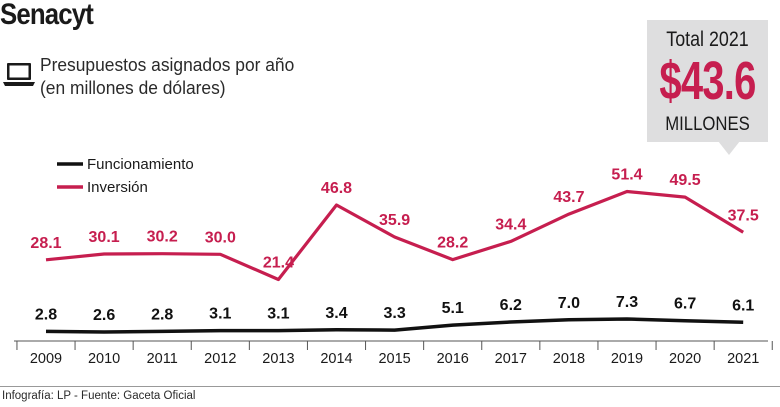 This screenshot has width=780, height=407. Describe the element at coordinates (685, 359) in the screenshot. I see `x-tick-label: 2020` at that location.